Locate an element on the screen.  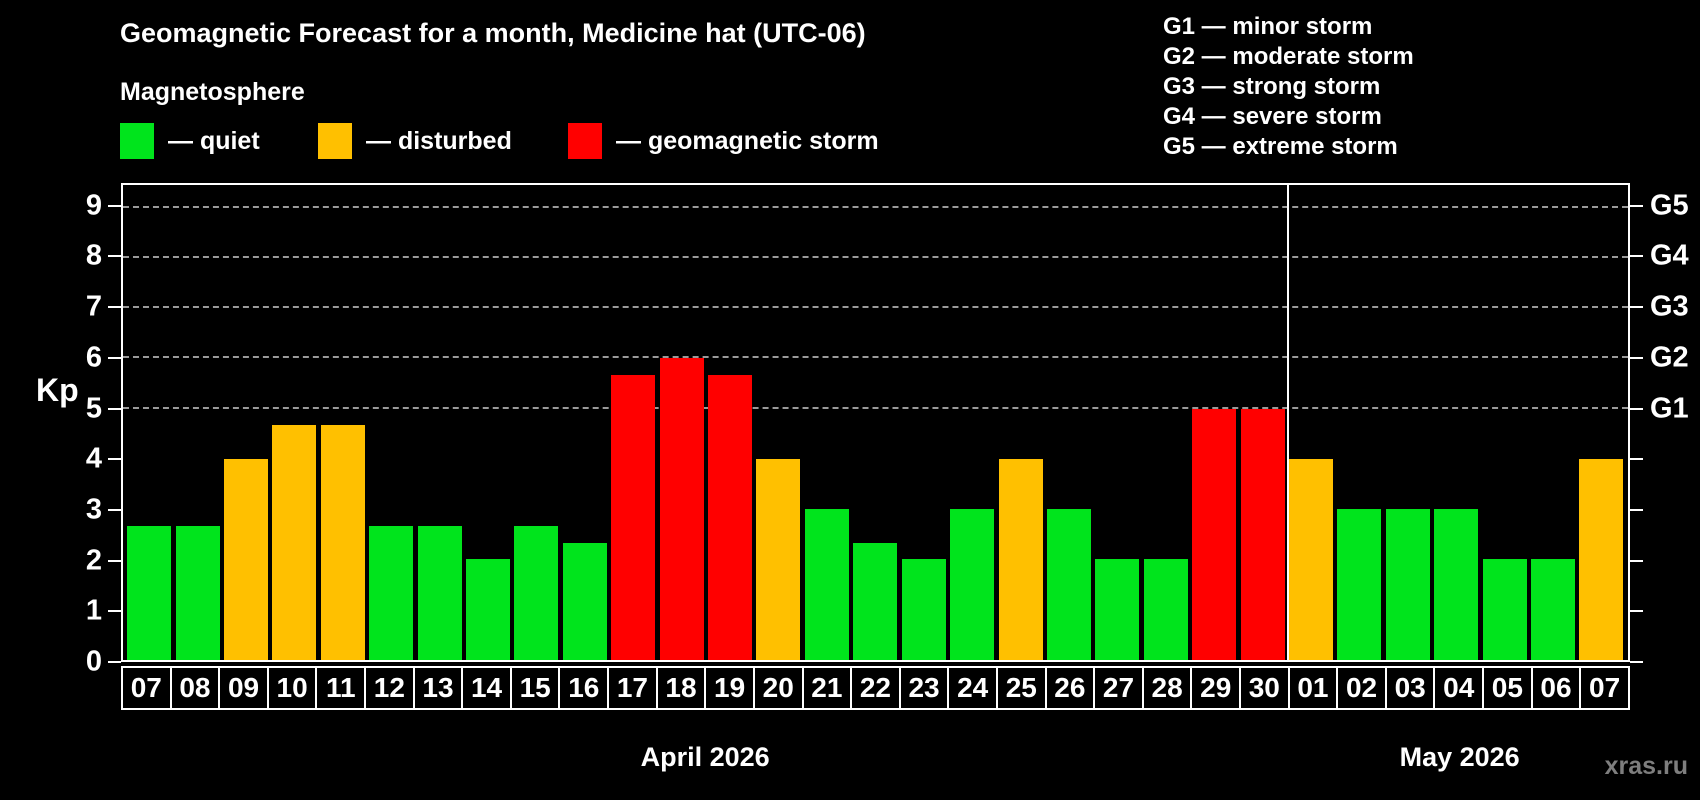
date-cell: 06 is located at coordinates (1556, 688).